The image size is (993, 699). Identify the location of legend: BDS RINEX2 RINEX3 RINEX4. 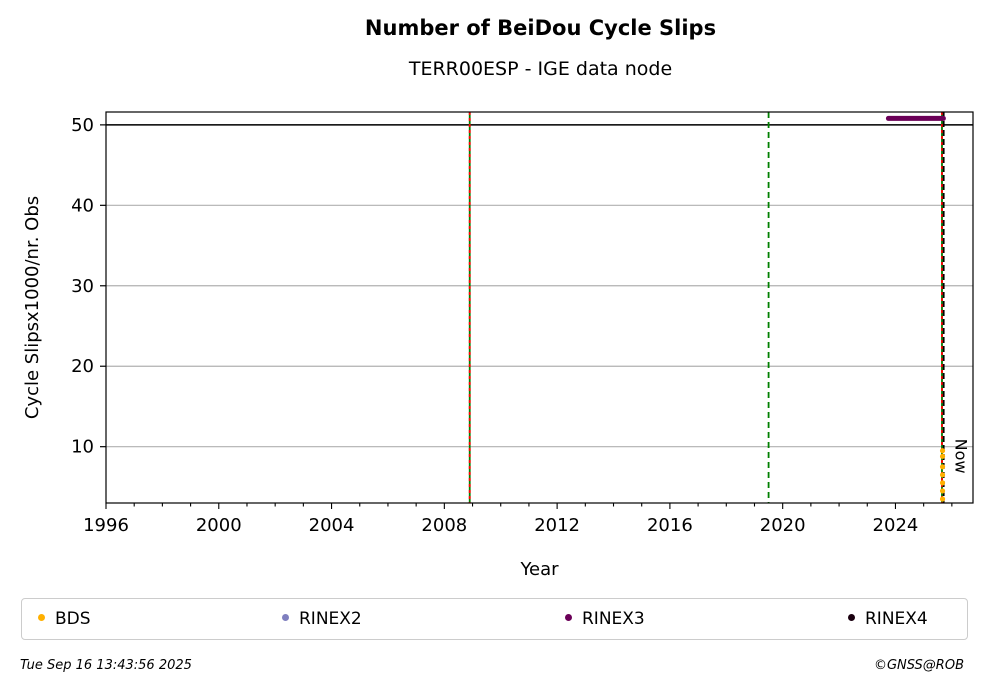
(494, 619).